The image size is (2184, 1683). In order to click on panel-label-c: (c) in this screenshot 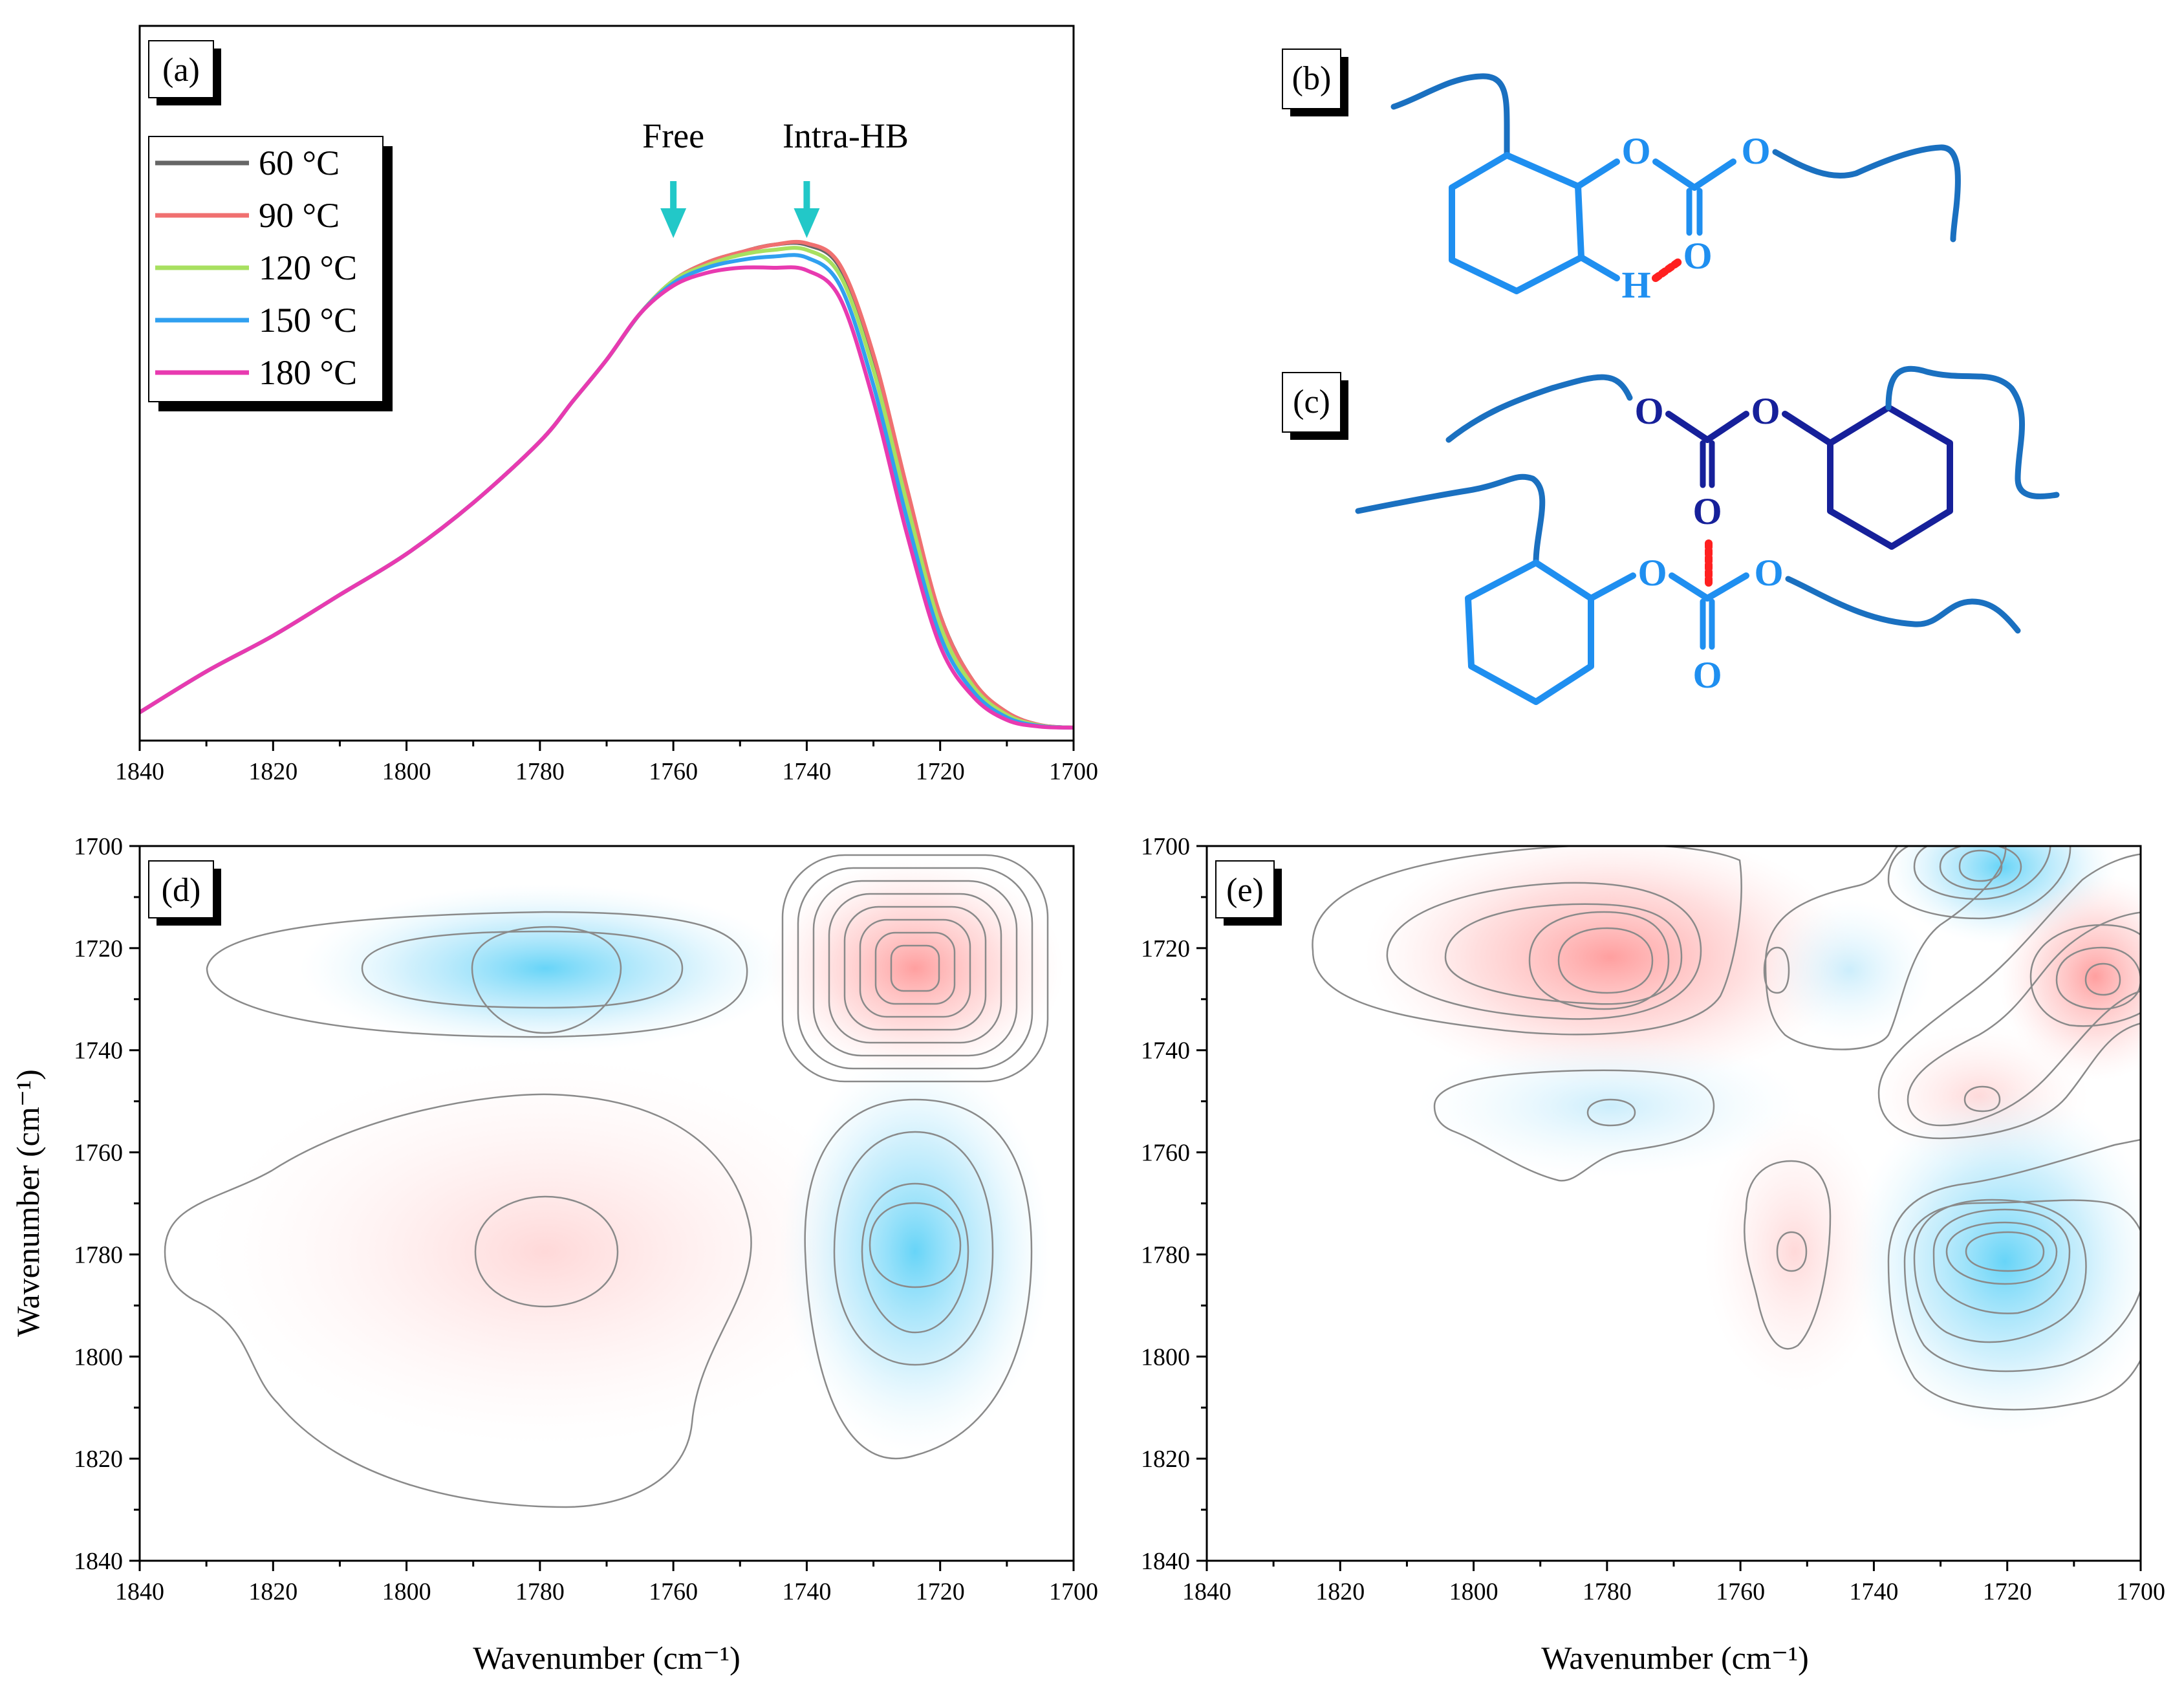, I will do `click(1311, 402)`.